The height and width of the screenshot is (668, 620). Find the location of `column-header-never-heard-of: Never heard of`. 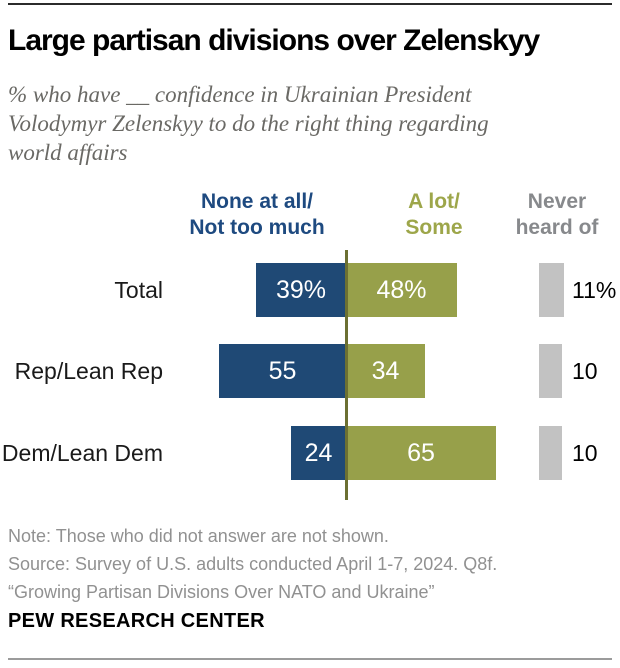

column-header-never-heard-of: Never heard of is located at coordinates (543, 215).